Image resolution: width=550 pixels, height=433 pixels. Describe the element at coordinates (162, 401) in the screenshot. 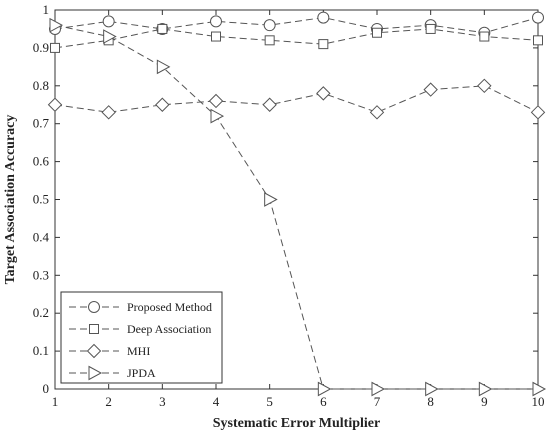

I see `x-tick-label: 3` at that location.